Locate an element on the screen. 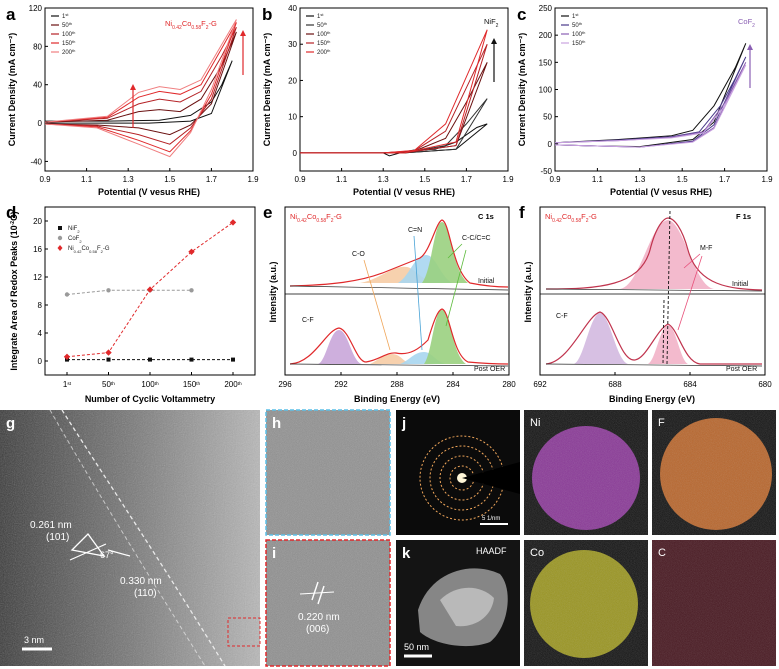 This screenshot has width=779, height=669. xtick-label-a-0: 0.9 is located at coordinates (45, 179).